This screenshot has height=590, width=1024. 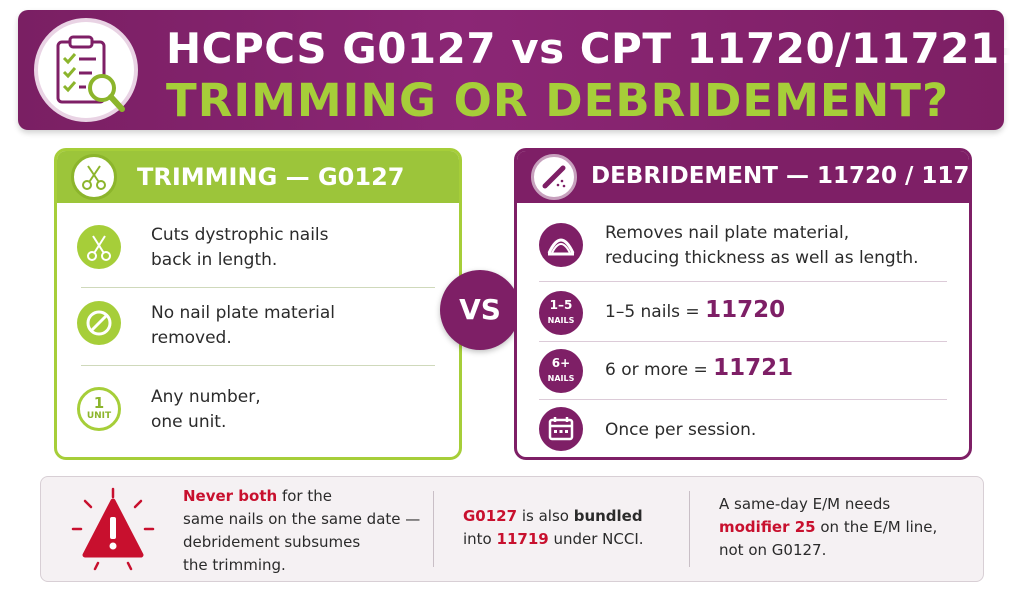 What do you see at coordinates (113, 532) in the screenshot?
I see `warning-triangle-icon` at bounding box center [113, 532].